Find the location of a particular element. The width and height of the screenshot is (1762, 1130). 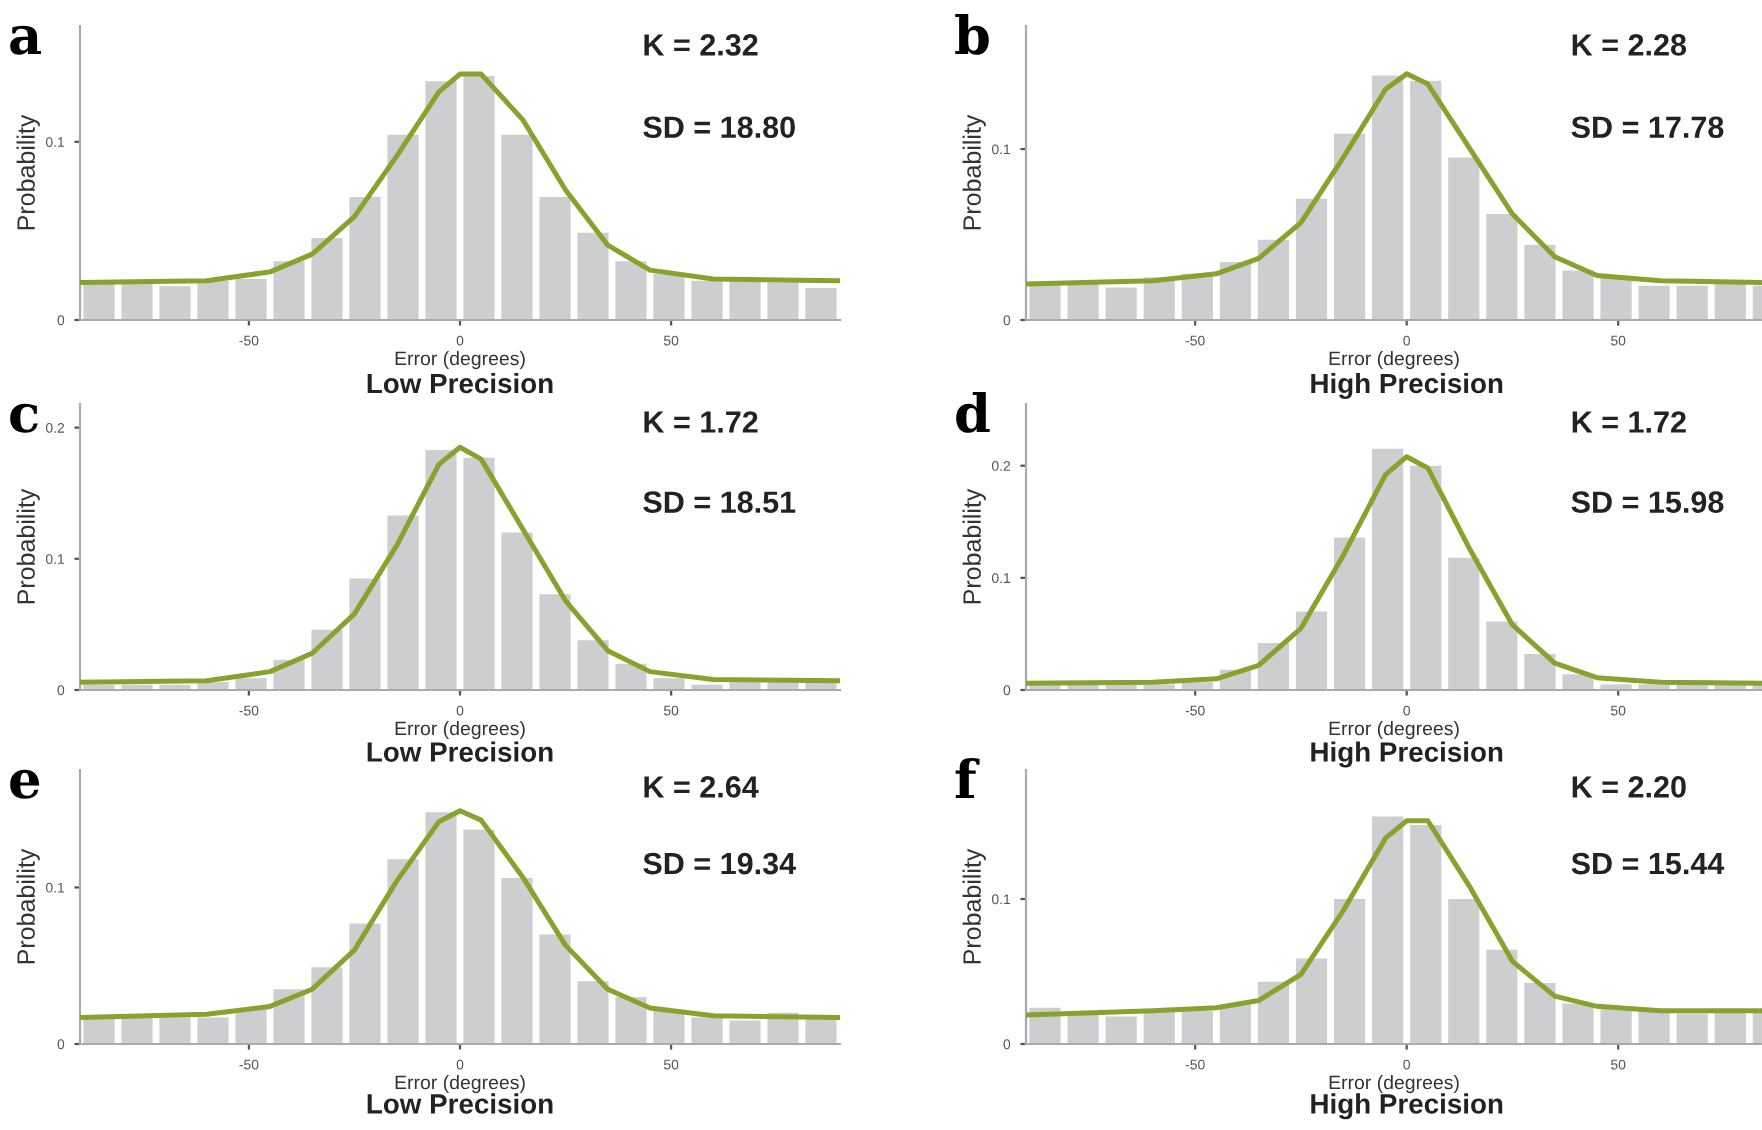

annotation: SD = 18.51 is located at coordinates (719, 502).